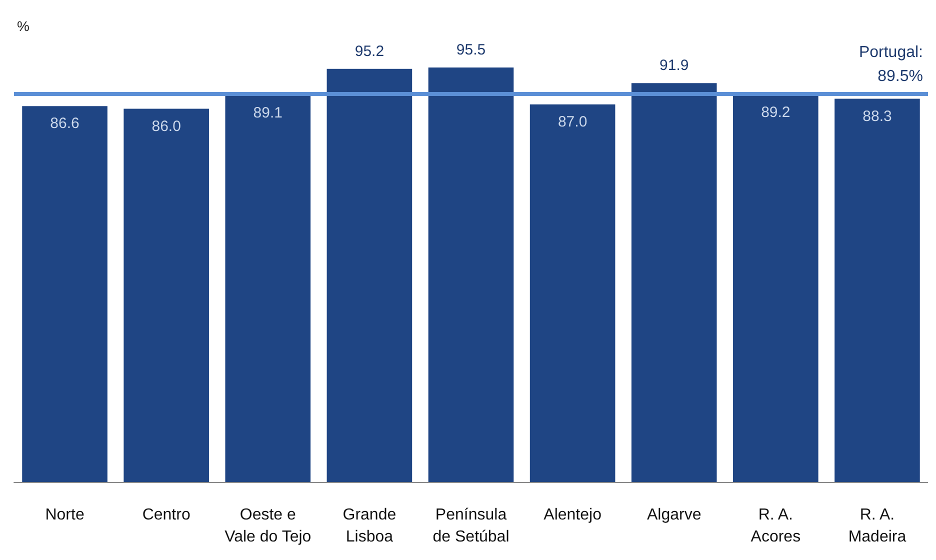 The image size is (936, 560). Describe the element at coordinates (890, 65) in the screenshot. I see `ref-line-label: Portugal: 89.5%` at that location.